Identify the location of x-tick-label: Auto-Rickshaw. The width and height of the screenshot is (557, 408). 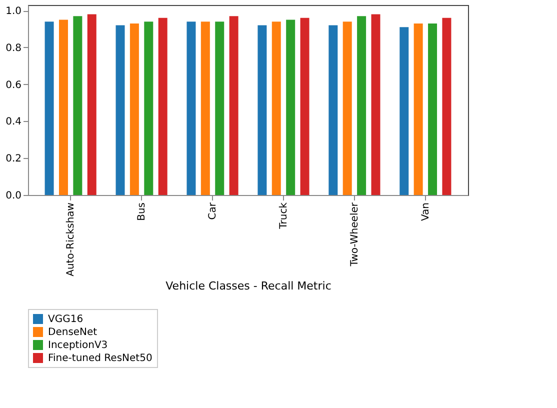
(71, 239).